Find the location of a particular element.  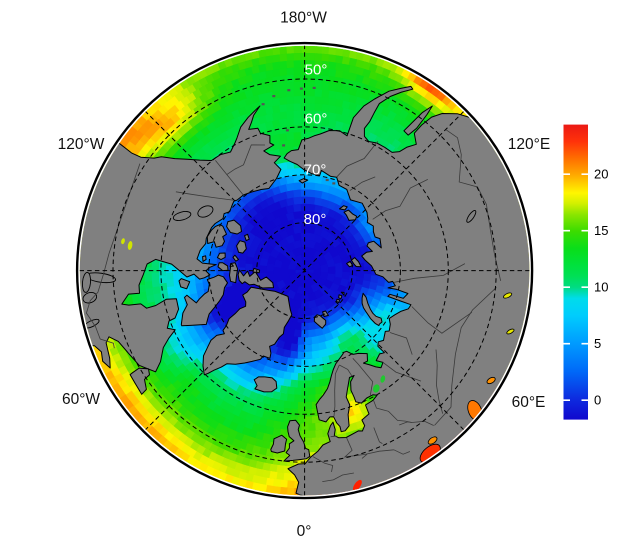

svg-text: 120°W is located at coordinates (81, 144).